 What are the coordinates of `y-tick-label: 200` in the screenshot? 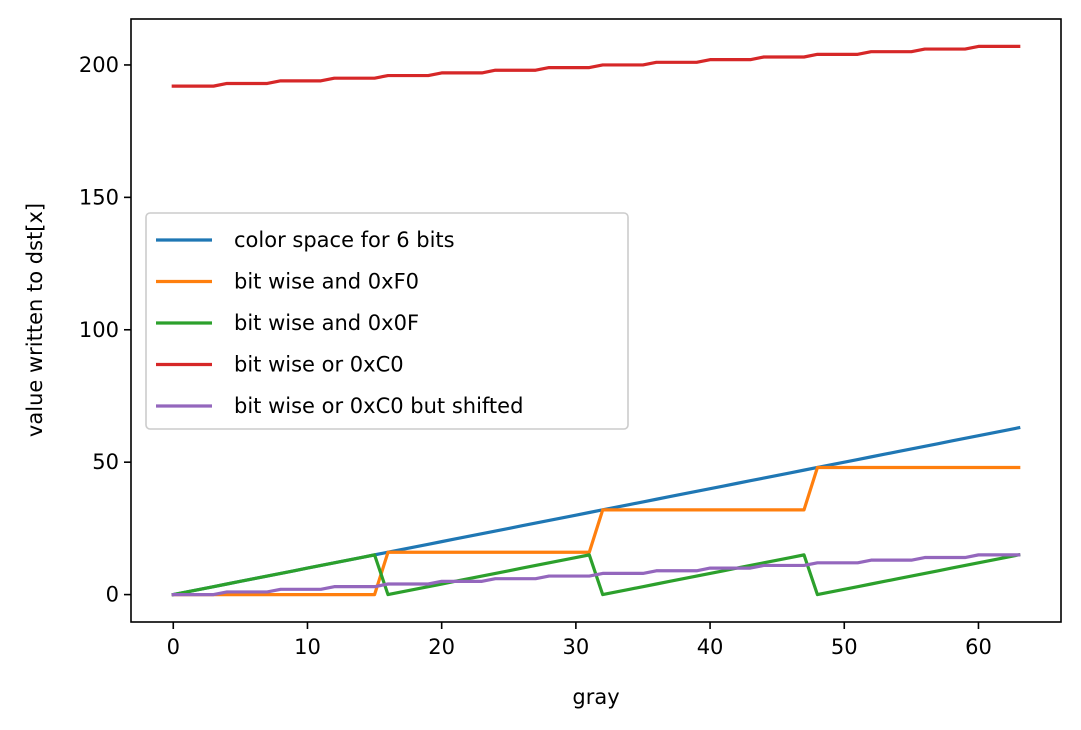 It's located at (99, 65).